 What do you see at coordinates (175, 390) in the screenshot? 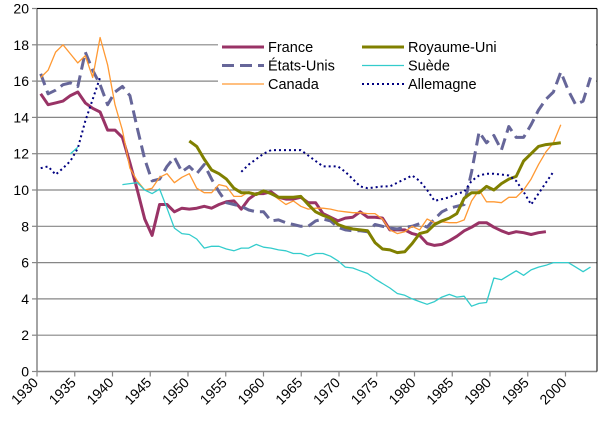
I see `x-tick-label: 1950` at bounding box center [175, 390].